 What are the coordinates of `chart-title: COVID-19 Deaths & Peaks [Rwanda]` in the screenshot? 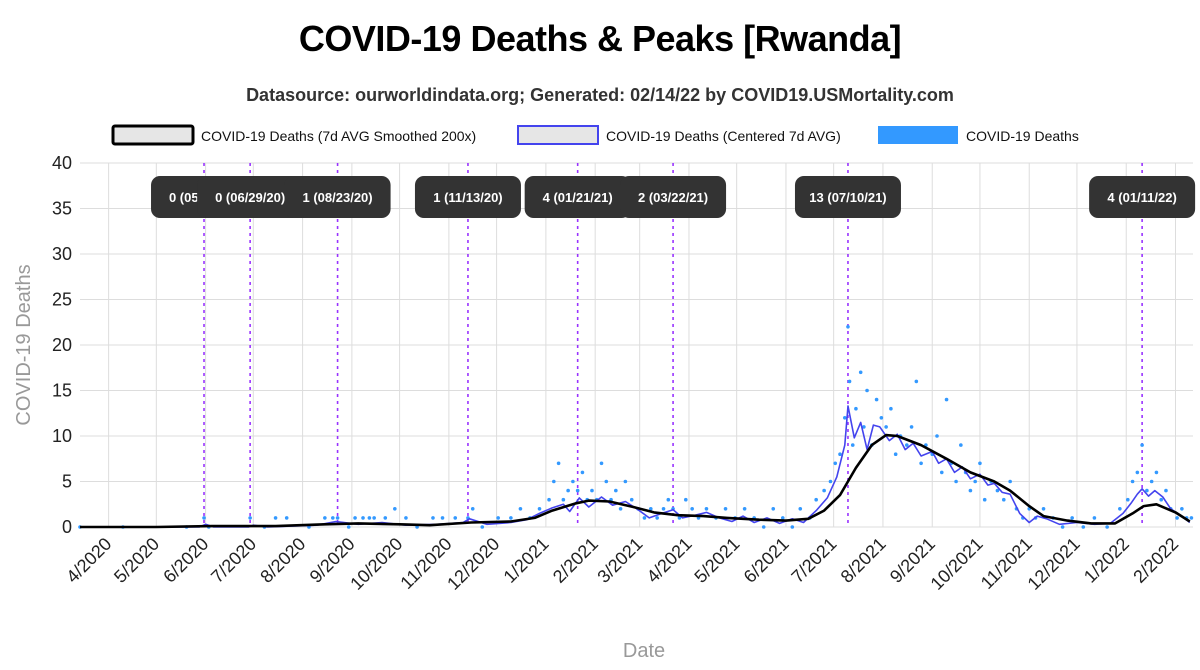 It's located at (600, 38).